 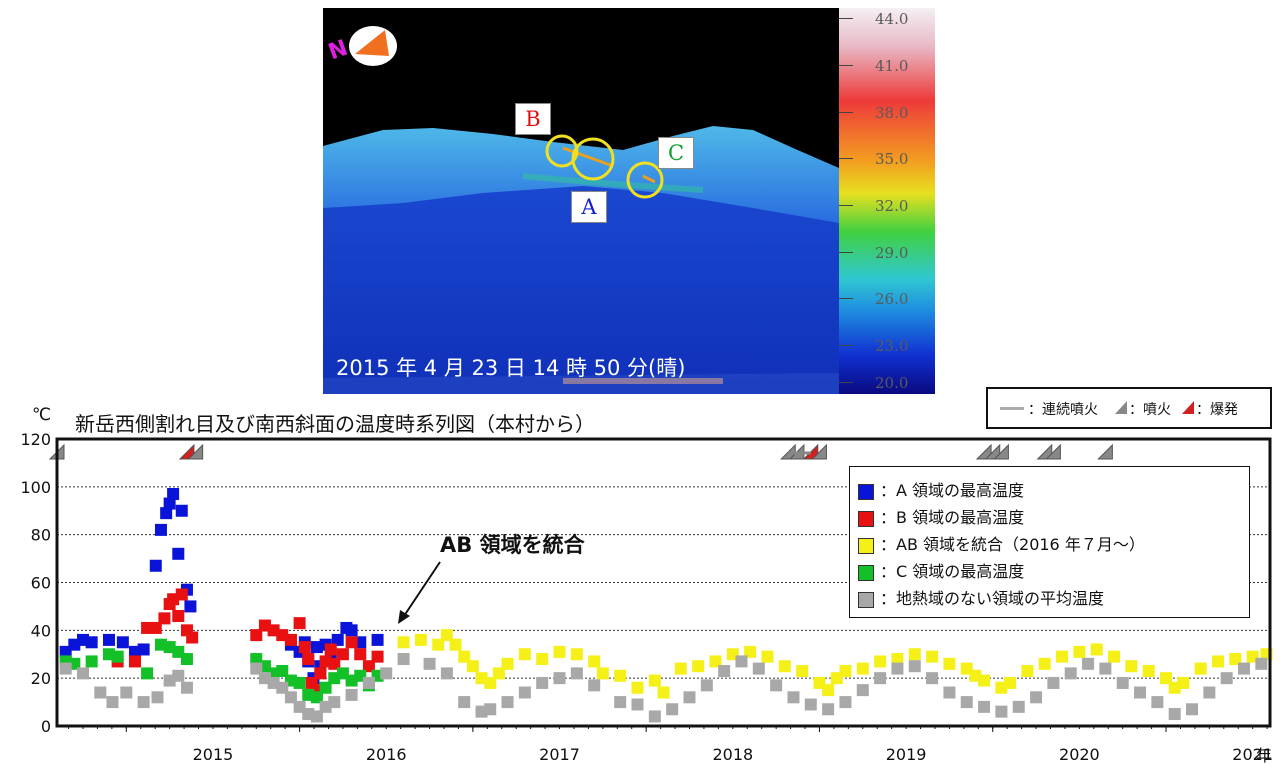 I want to click on photo-caption: 2015 年 4 月 23 日 14 時 50 分(晴), so click(x=511, y=368).